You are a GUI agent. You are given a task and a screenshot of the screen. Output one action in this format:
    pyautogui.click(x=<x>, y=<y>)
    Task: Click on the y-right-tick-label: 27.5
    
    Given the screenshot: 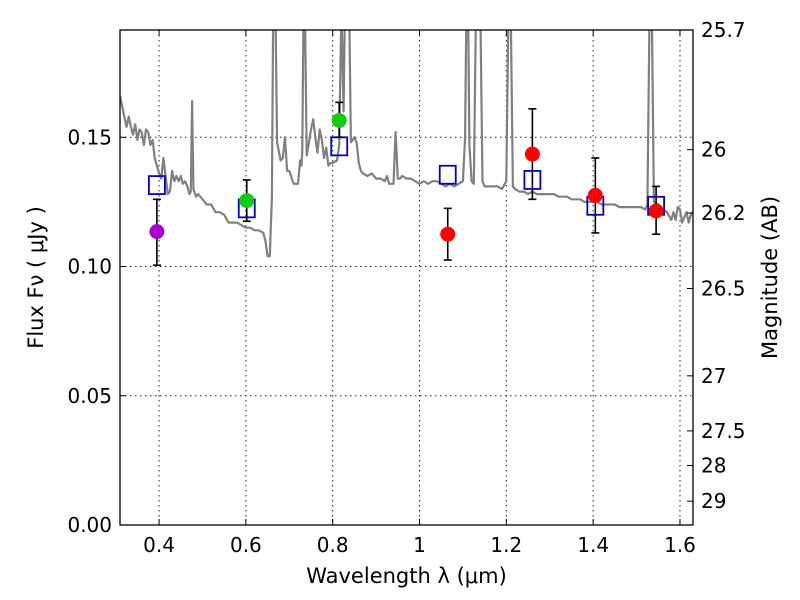 What is the action you would take?
    pyautogui.click(x=723, y=431)
    